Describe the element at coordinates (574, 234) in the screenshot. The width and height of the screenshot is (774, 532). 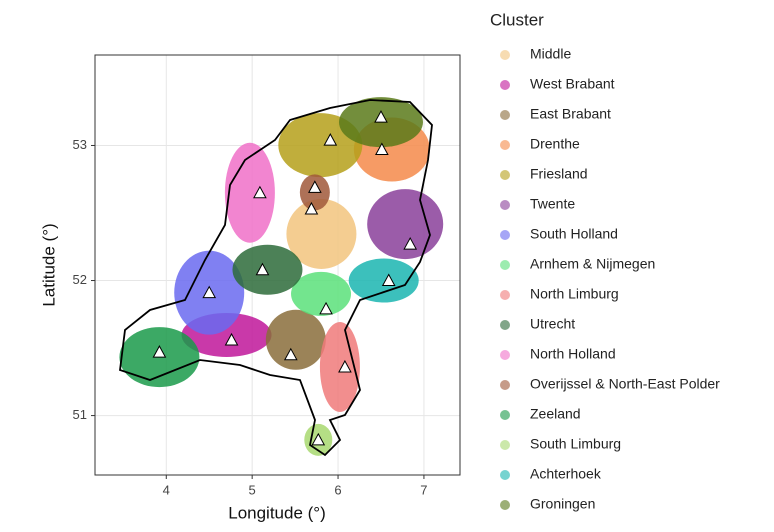
I see `legend-label: South Holland` at that location.